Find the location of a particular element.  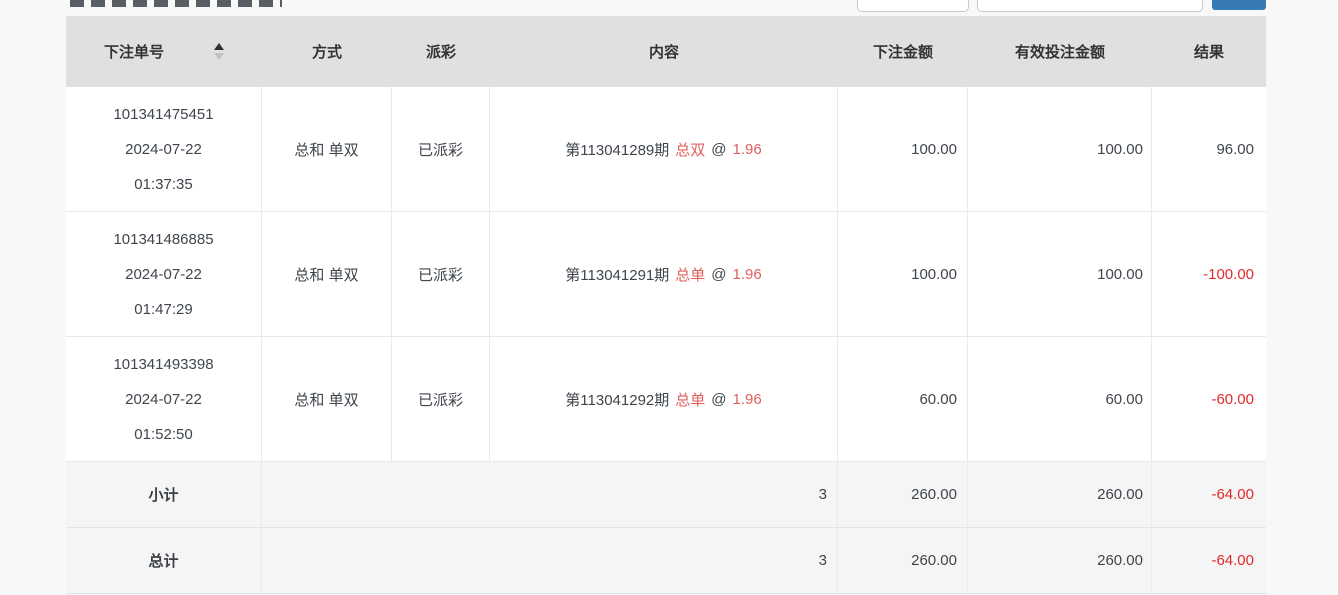

cell-order-no: 101341486885 2024-07-22 01:47:29 is located at coordinates (164, 274).